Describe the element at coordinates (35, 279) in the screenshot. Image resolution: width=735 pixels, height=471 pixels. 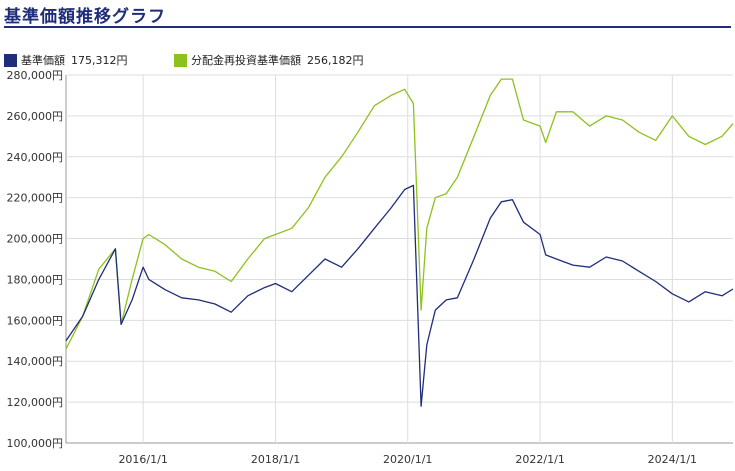
I see `y-tick-label: 180,000円` at that location.